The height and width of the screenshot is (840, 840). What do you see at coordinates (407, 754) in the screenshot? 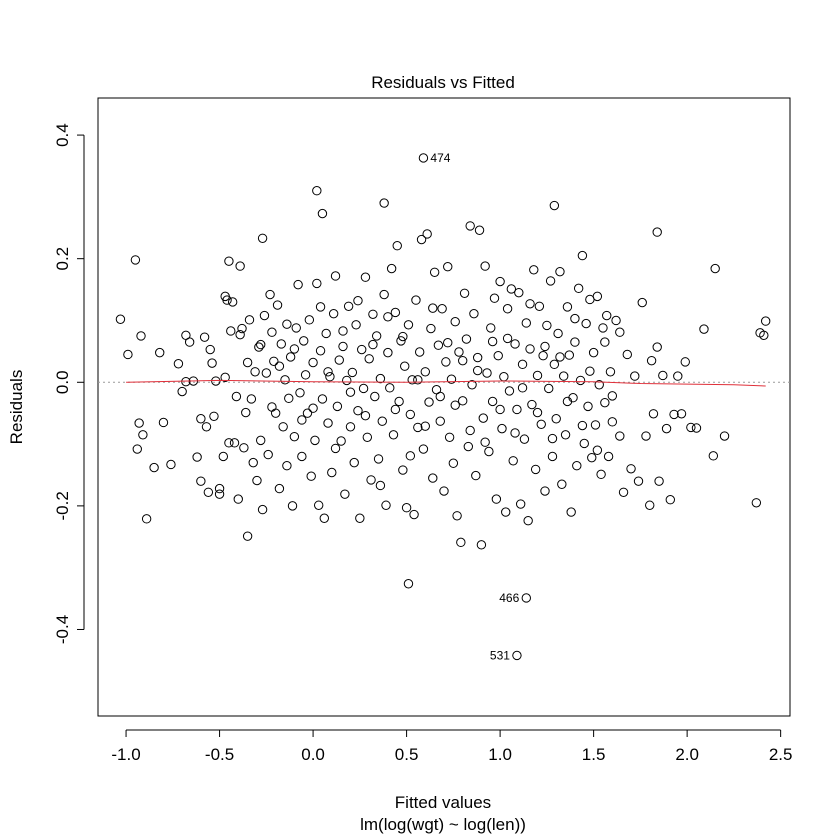
I see `x-tick-label: 0.5` at bounding box center [407, 754].